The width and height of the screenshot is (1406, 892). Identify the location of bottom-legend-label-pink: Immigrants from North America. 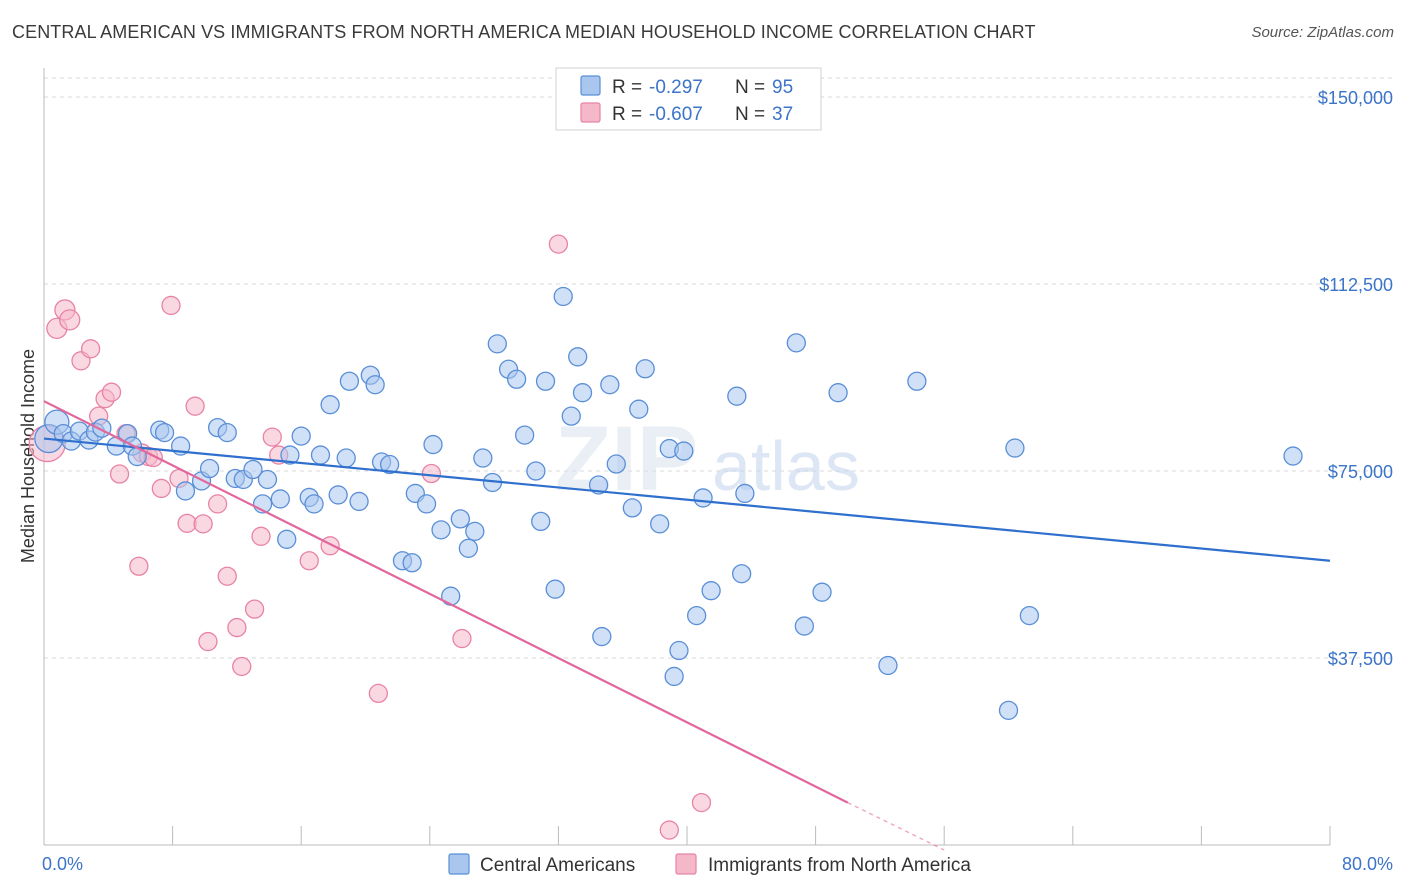
(839, 865).